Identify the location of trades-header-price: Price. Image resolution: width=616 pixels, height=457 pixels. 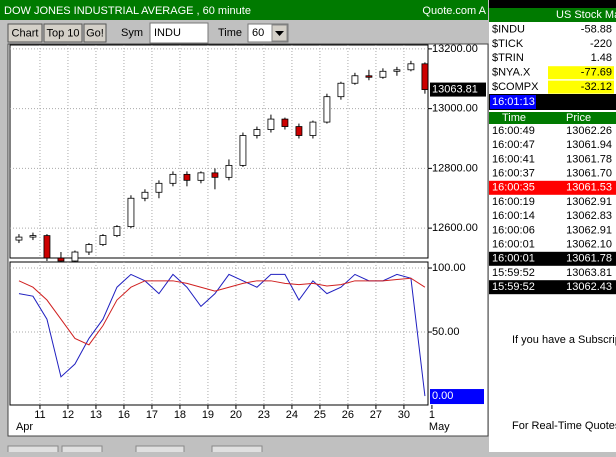
(578, 118).